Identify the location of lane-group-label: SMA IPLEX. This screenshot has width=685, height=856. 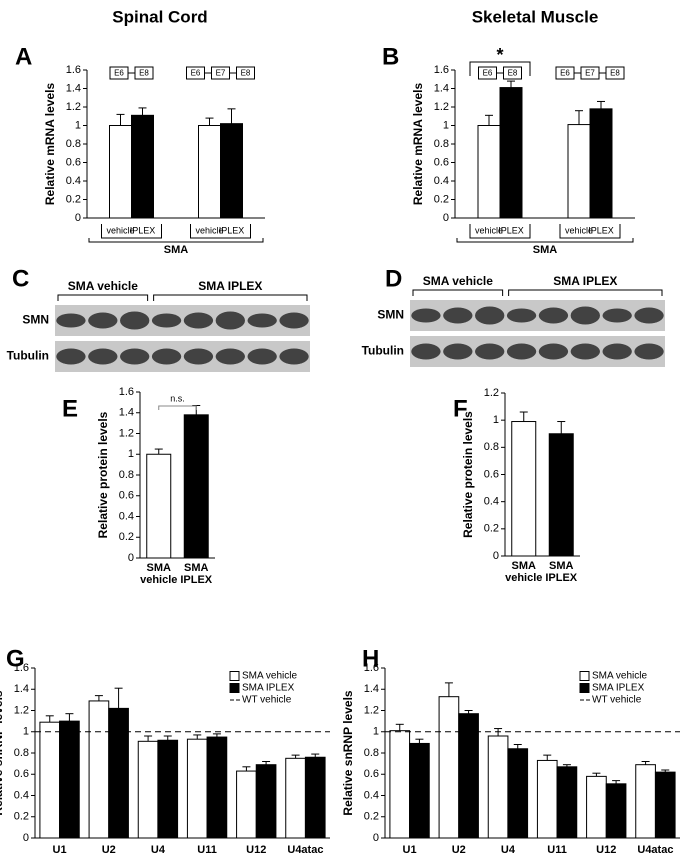
(230, 286).